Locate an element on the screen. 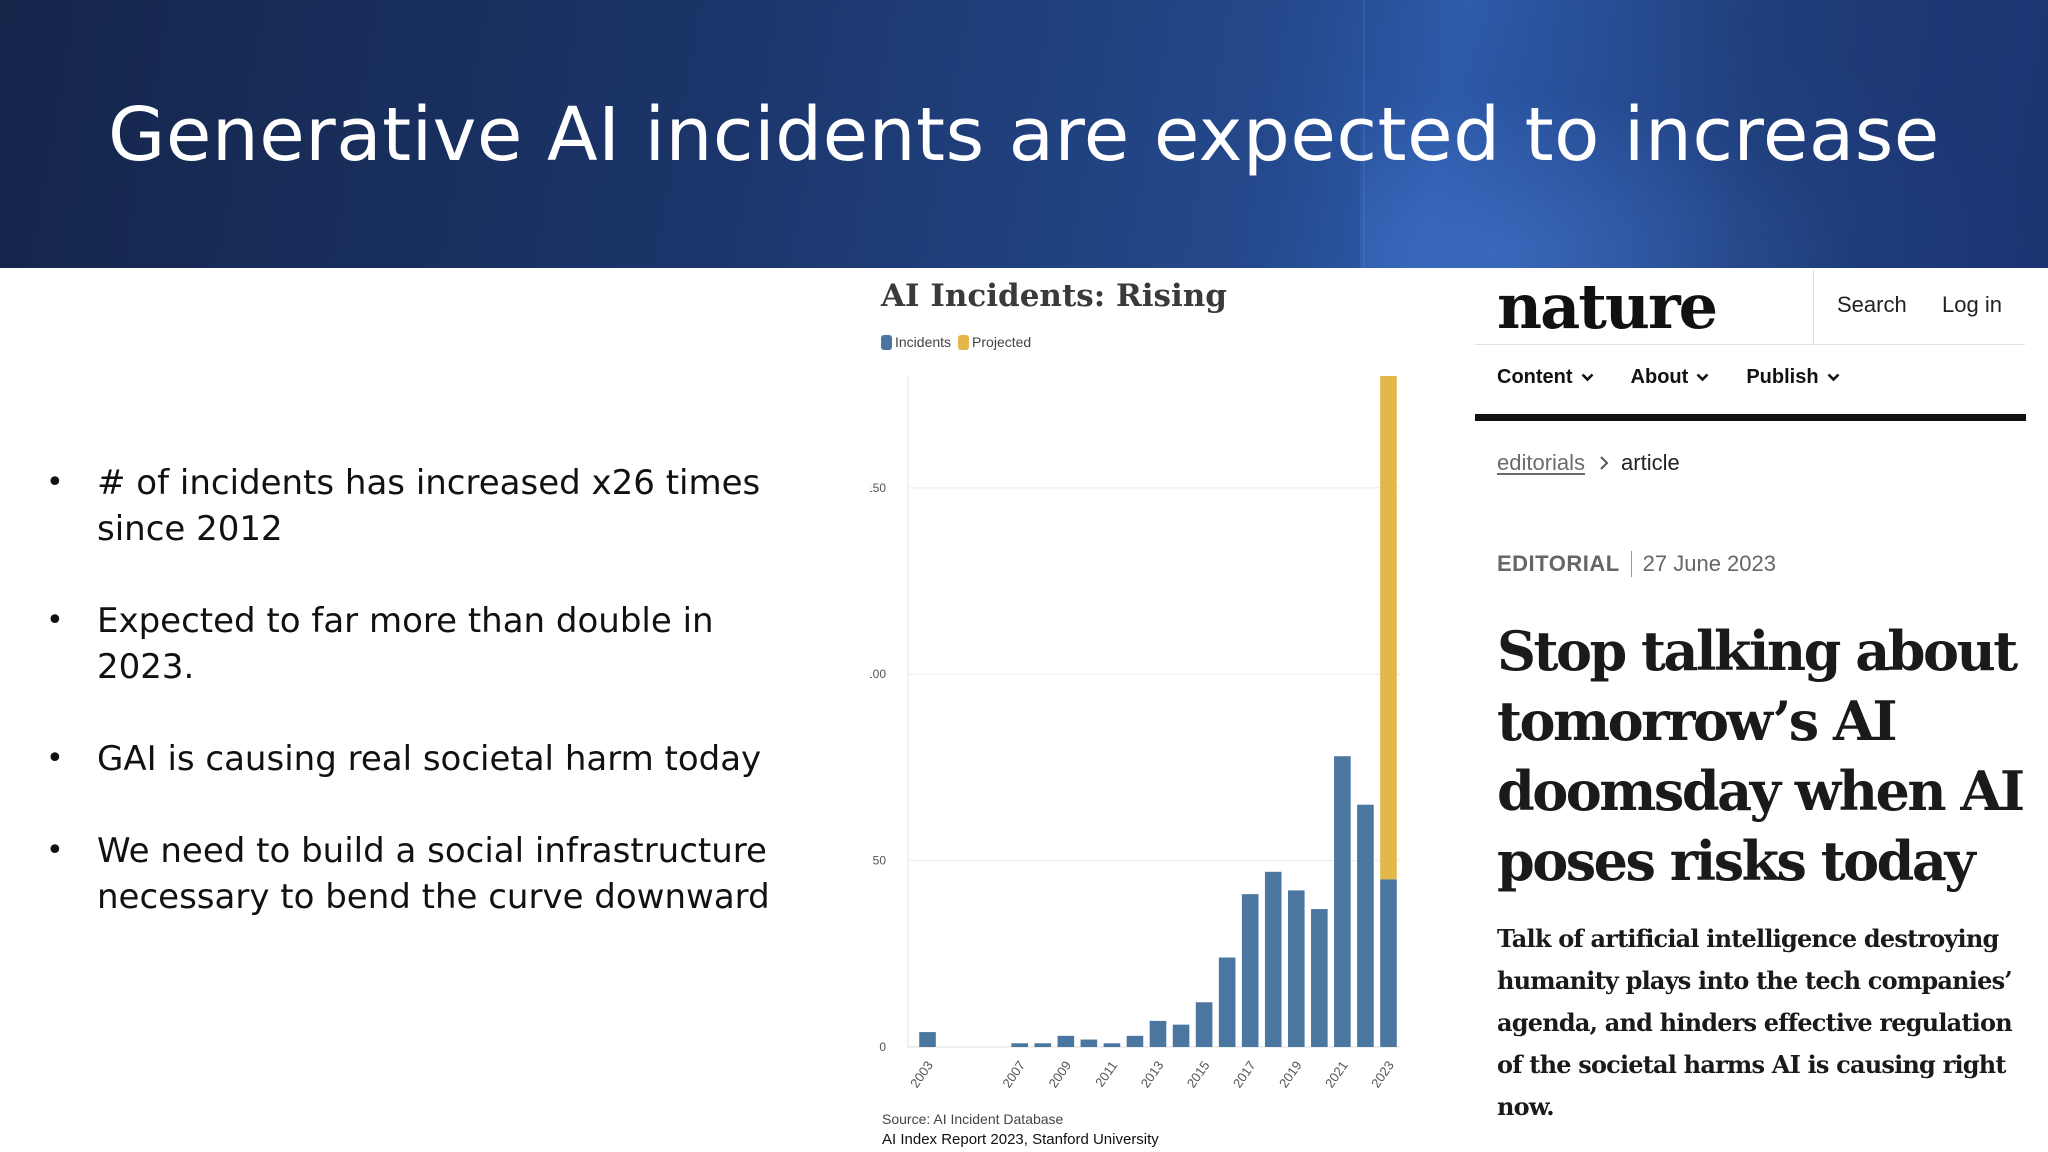 The image size is (2048, 1152). bar-incidents-2017 is located at coordinates (1250, 970).